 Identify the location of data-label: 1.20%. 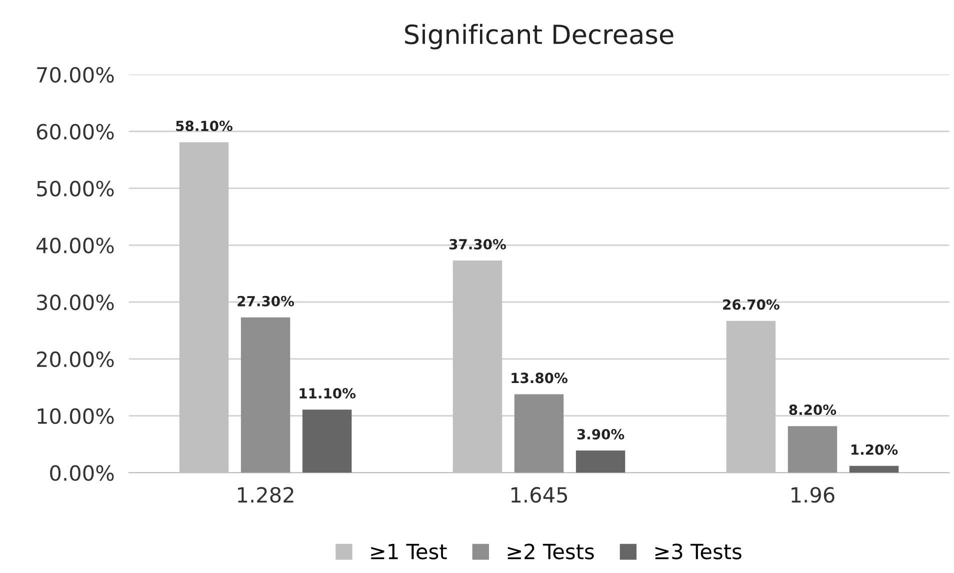
(875, 449).